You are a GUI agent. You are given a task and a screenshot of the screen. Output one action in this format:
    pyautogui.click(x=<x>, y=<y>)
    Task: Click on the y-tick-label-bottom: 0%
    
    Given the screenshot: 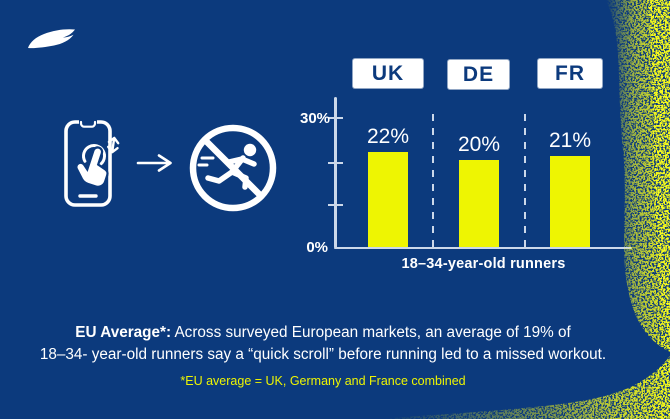 What is the action you would take?
    pyautogui.click(x=317, y=247)
    